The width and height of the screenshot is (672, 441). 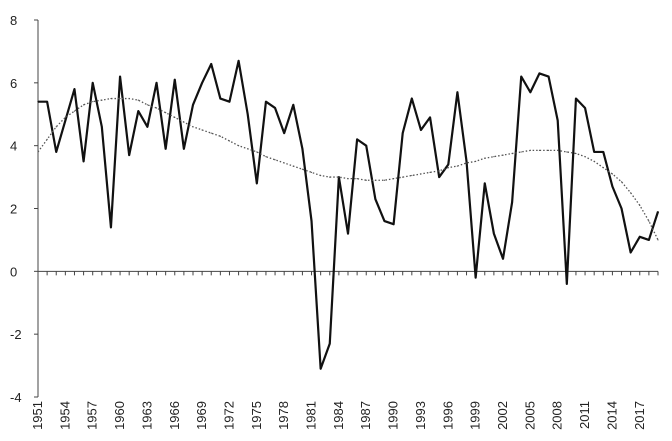 I want to click on y-tick-label: 2, so click(x=13, y=209).